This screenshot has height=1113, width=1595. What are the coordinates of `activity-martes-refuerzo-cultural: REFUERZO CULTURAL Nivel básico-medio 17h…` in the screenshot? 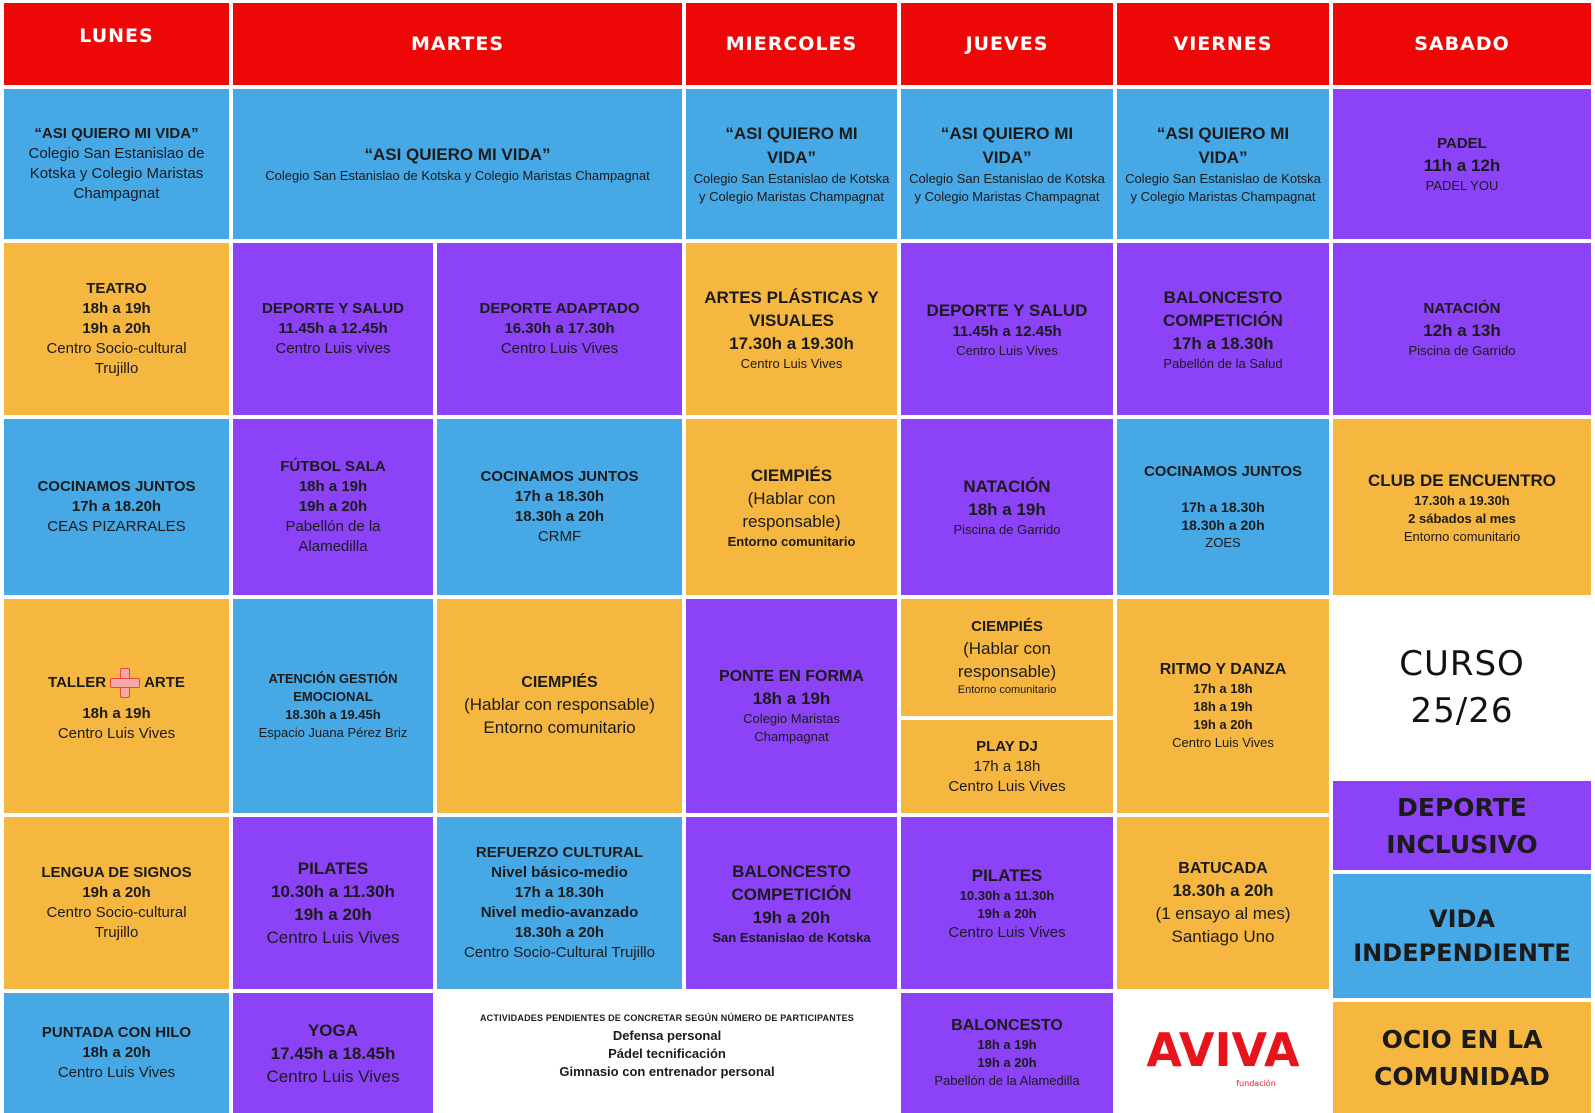 It's located at (559, 903).